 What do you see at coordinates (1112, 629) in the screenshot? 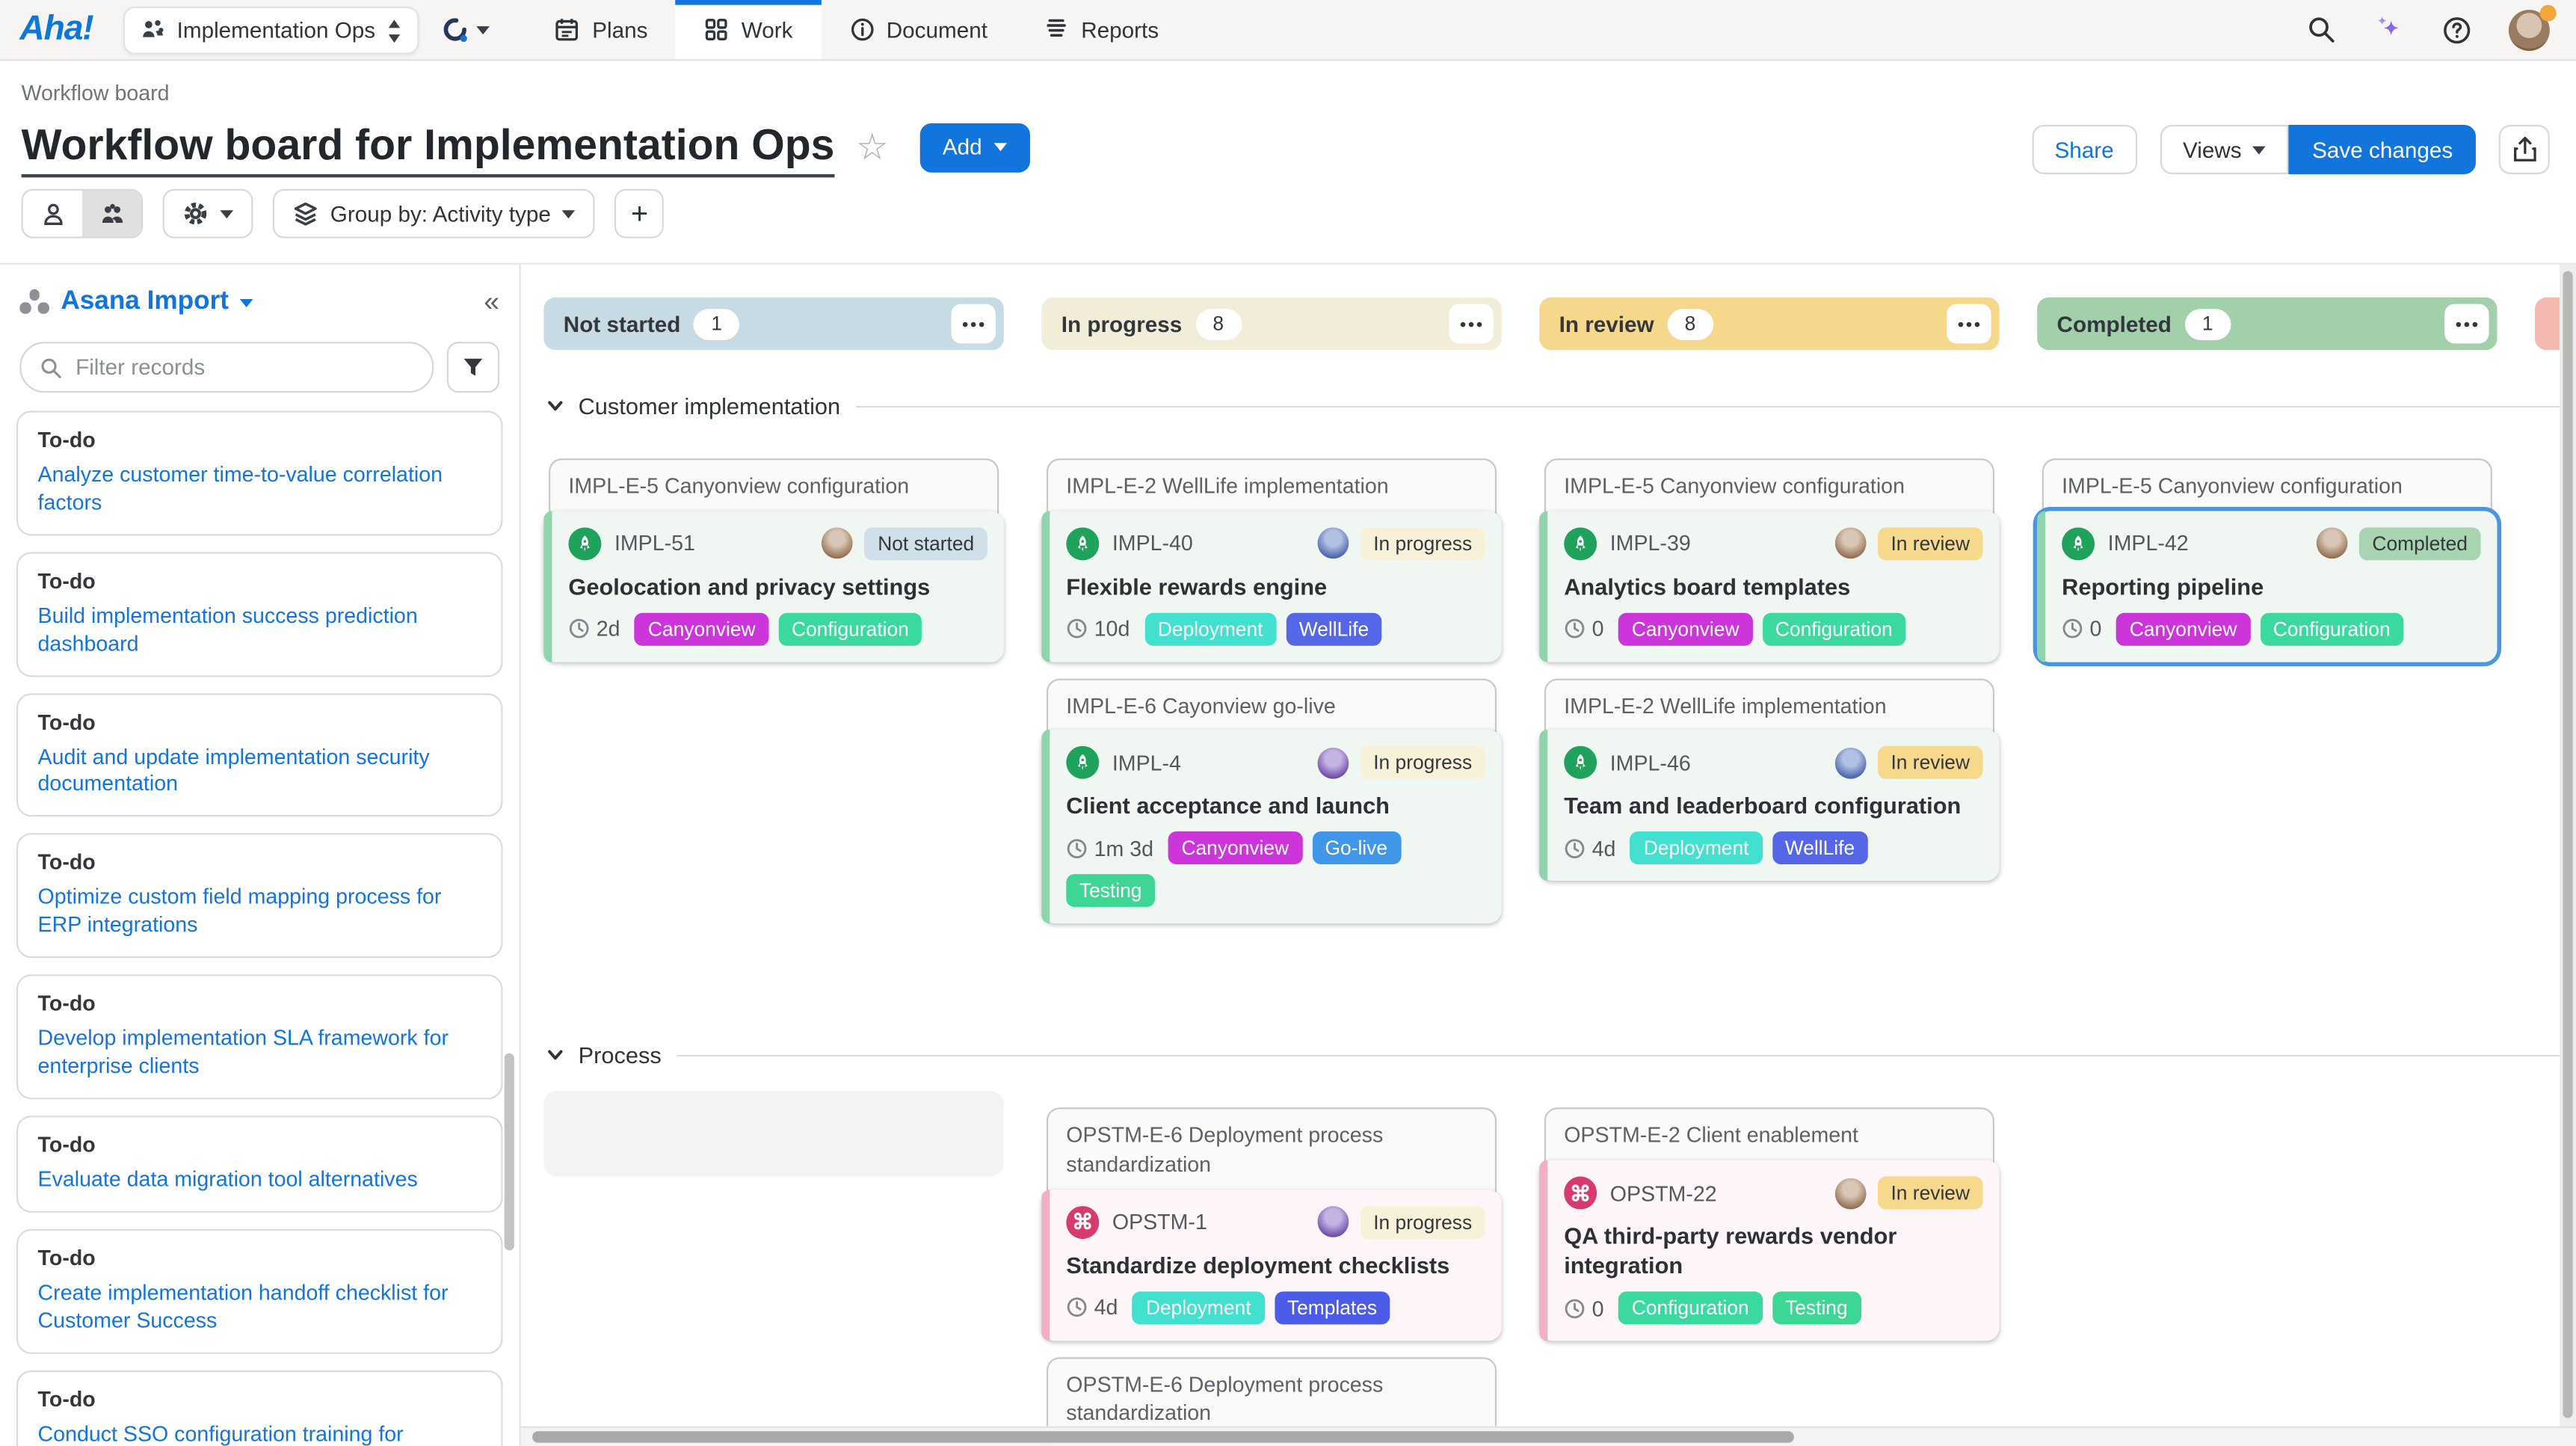
I see `estimate-value: 10d` at bounding box center [1112, 629].